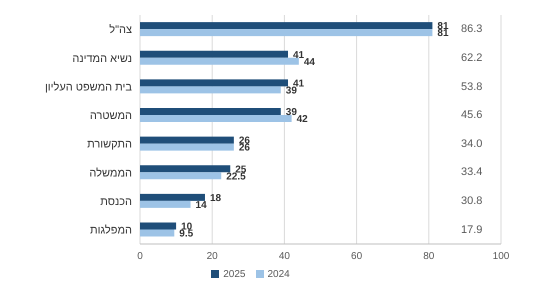 The height and width of the screenshot is (304, 541). I want to click on legend-label: 2024, so click(279, 274).